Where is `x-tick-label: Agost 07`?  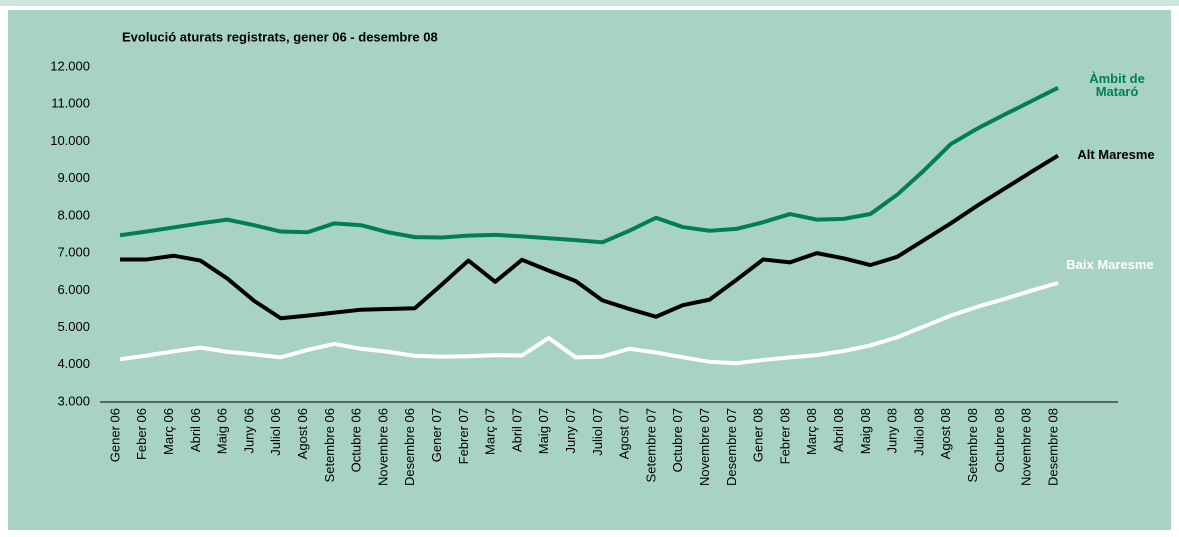
x-tick-label: Agost 07 is located at coordinates (624, 433).